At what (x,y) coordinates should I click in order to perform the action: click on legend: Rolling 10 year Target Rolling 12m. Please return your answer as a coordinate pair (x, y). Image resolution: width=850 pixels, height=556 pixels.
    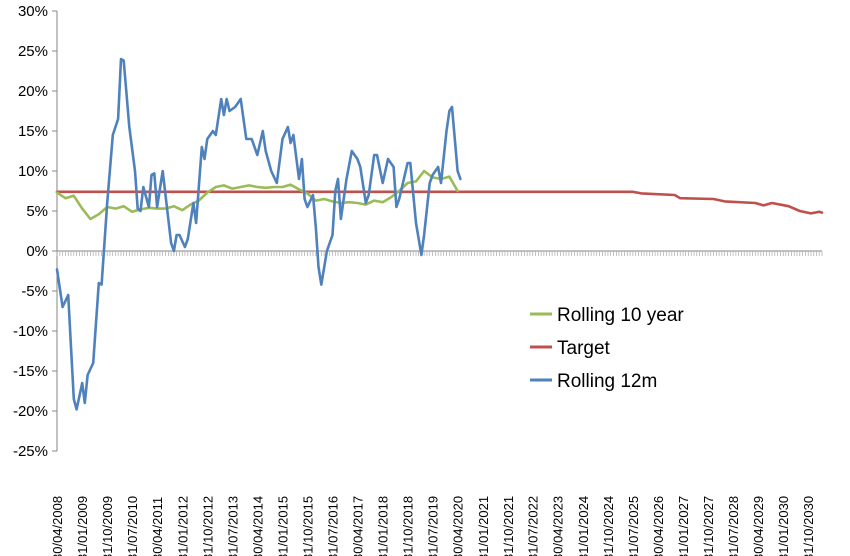
    Looking at the image, I should click on (607, 348).